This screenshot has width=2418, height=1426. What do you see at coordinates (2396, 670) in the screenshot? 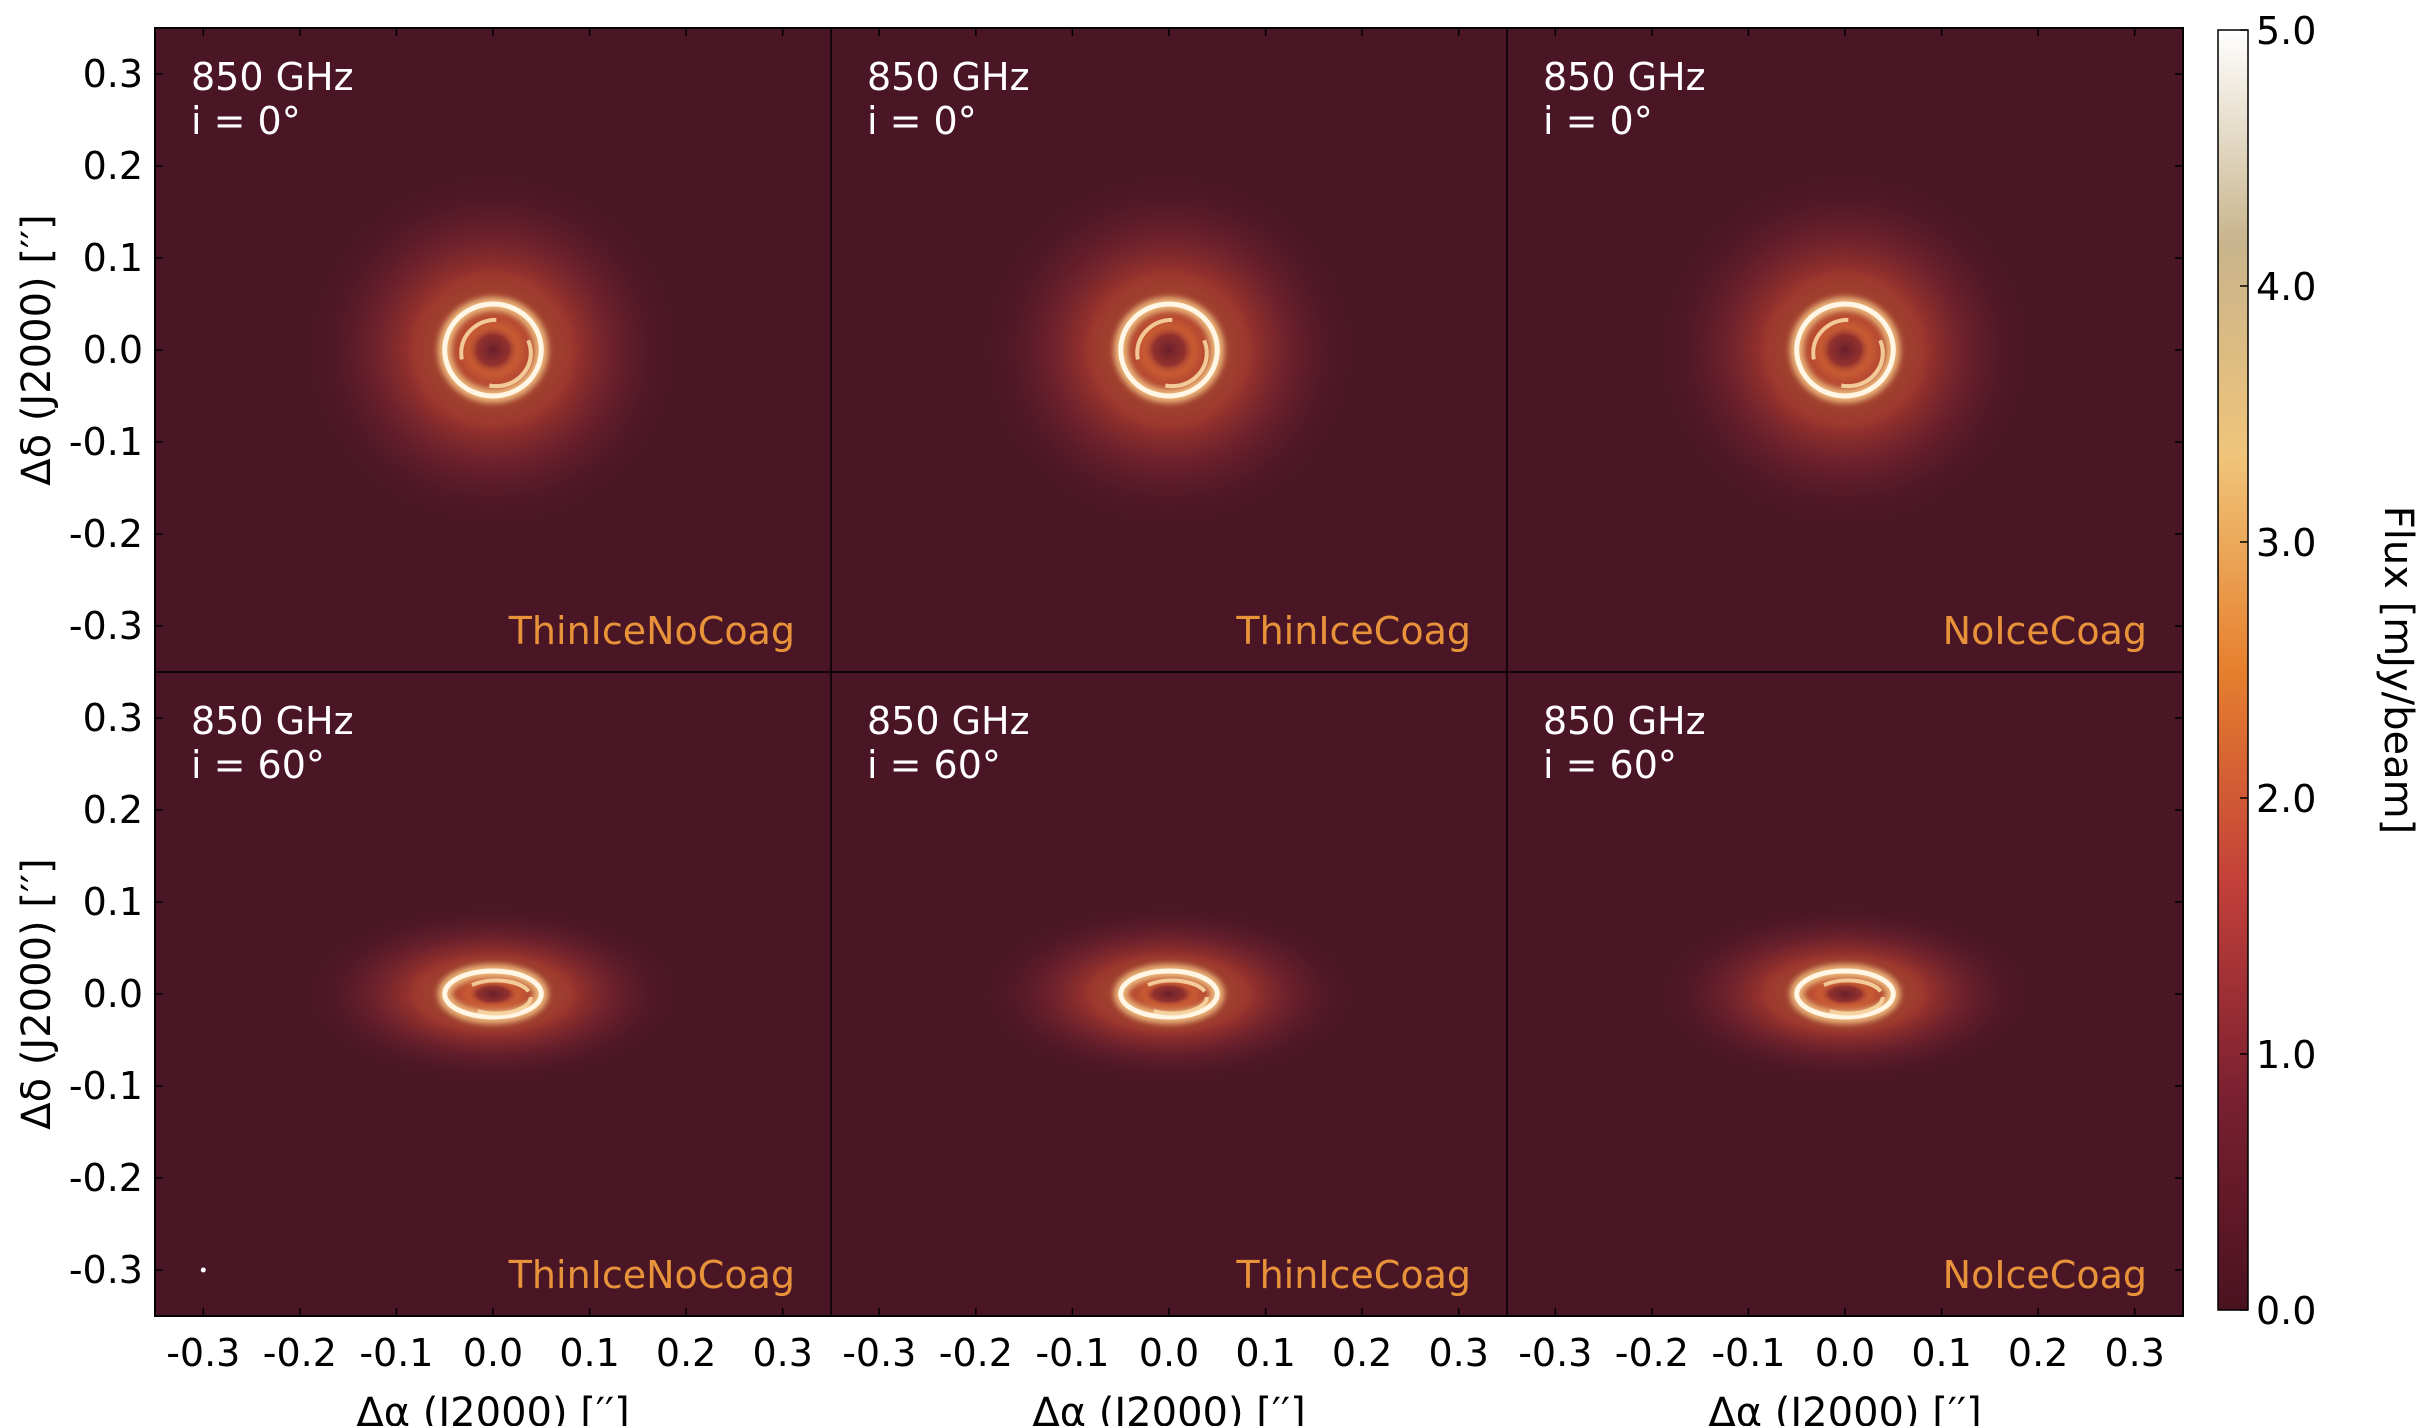
I see `colorbar-label: Flux [mJy/beam]` at bounding box center [2396, 670].